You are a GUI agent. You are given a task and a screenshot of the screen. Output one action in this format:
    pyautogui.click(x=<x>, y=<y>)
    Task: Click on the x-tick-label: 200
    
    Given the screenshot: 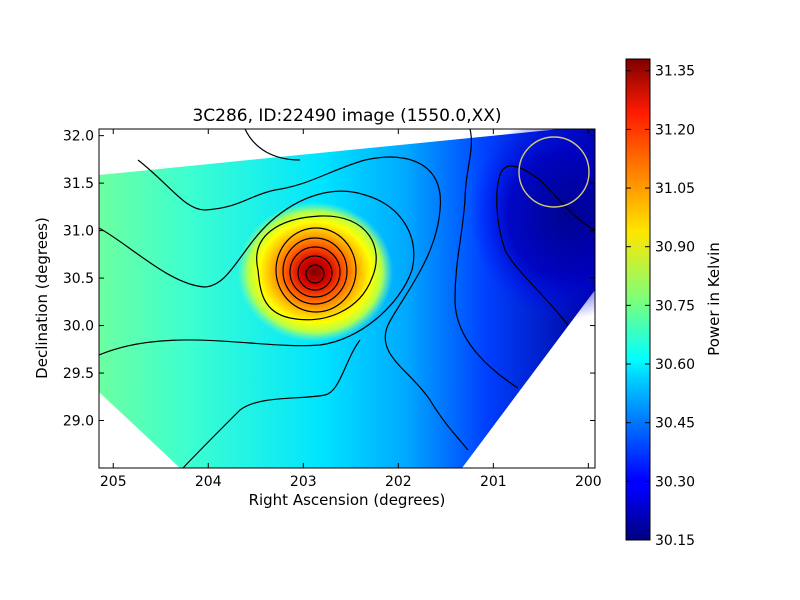 What is the action you would take?
    pyautogui.click(x=588, y=482)
    